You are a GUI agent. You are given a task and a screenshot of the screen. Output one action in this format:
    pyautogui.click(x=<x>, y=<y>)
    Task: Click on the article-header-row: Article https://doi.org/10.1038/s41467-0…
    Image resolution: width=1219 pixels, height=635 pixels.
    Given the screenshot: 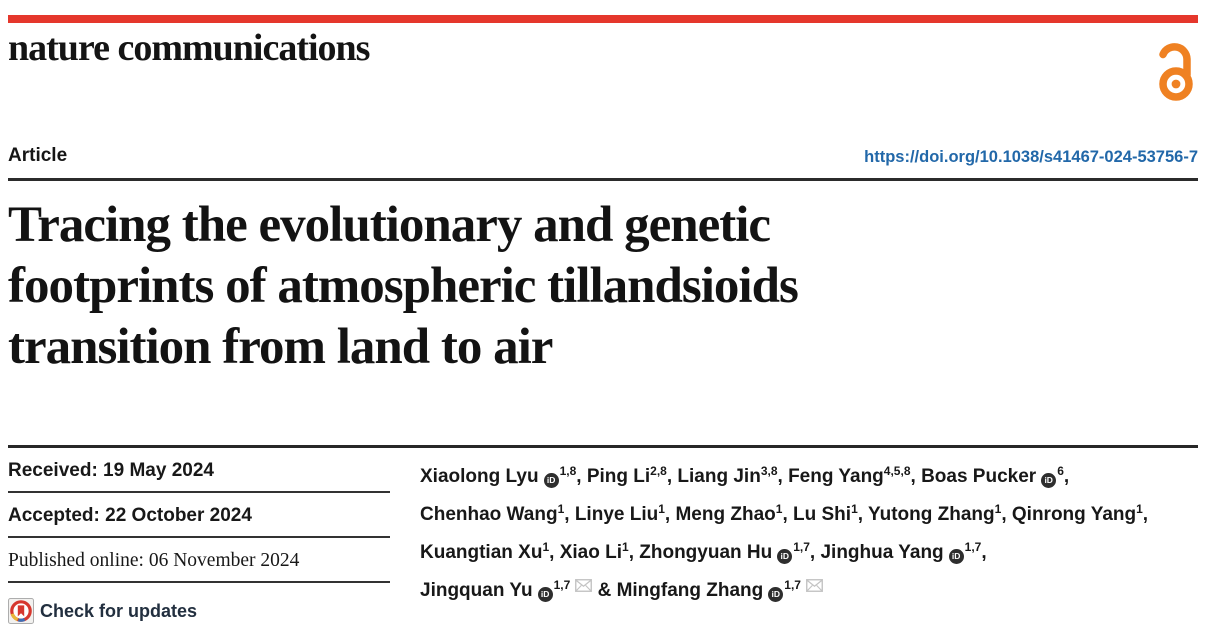 What is the action you would take?
    pyautogui.click(x=603, y=163)
    